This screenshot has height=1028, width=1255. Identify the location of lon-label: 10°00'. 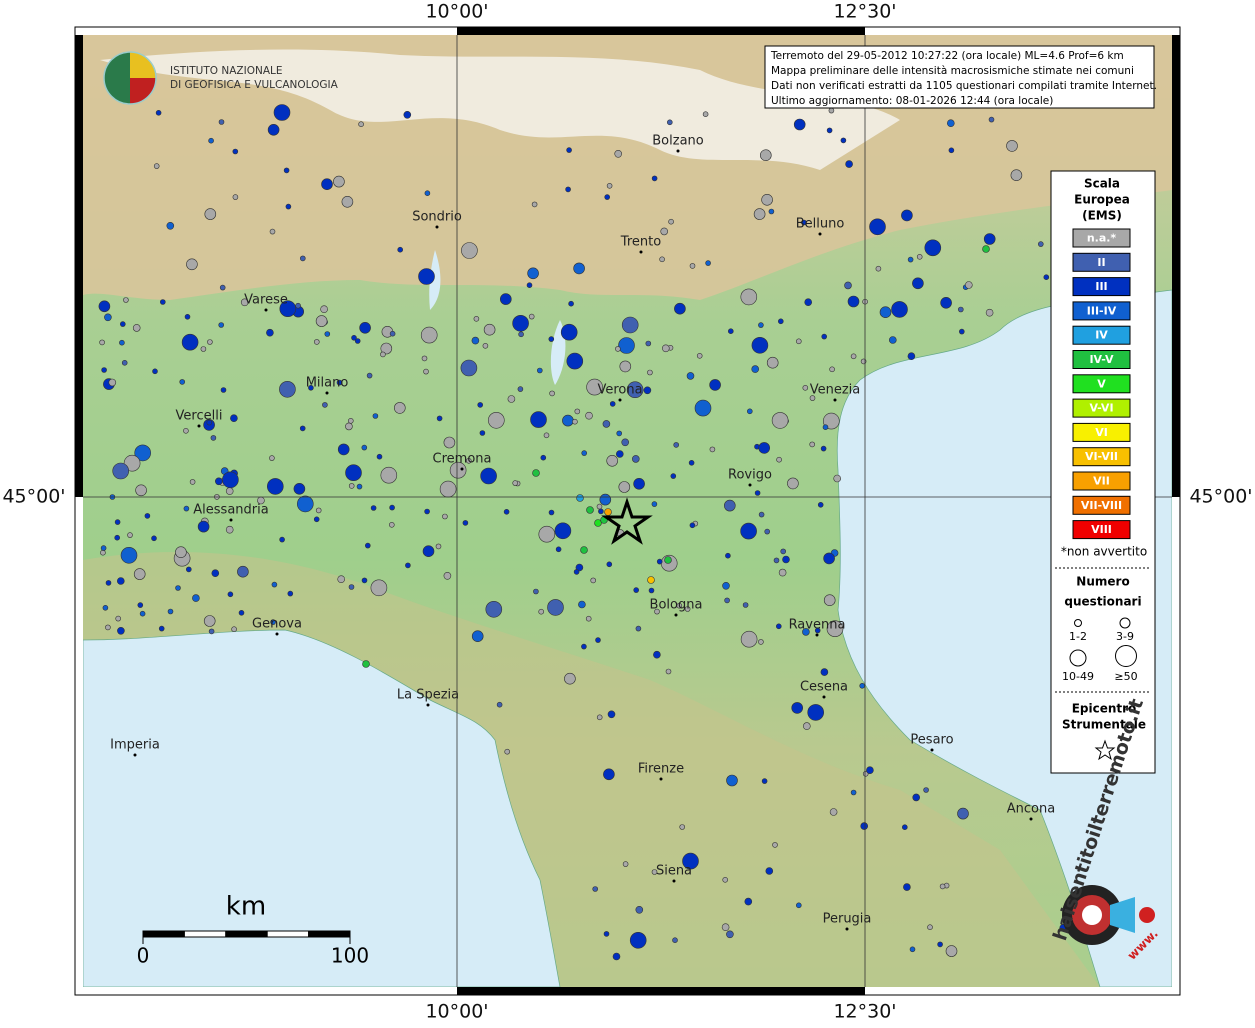
(456, 1012).